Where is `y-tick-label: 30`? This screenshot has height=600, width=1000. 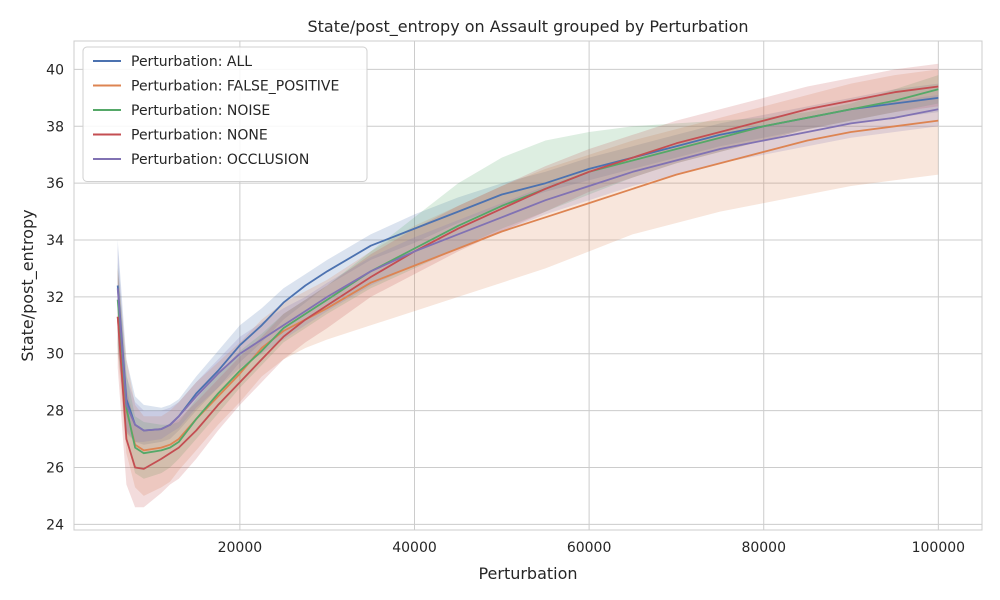
y-tick-label: 30 is located at coordinates (55, 355).